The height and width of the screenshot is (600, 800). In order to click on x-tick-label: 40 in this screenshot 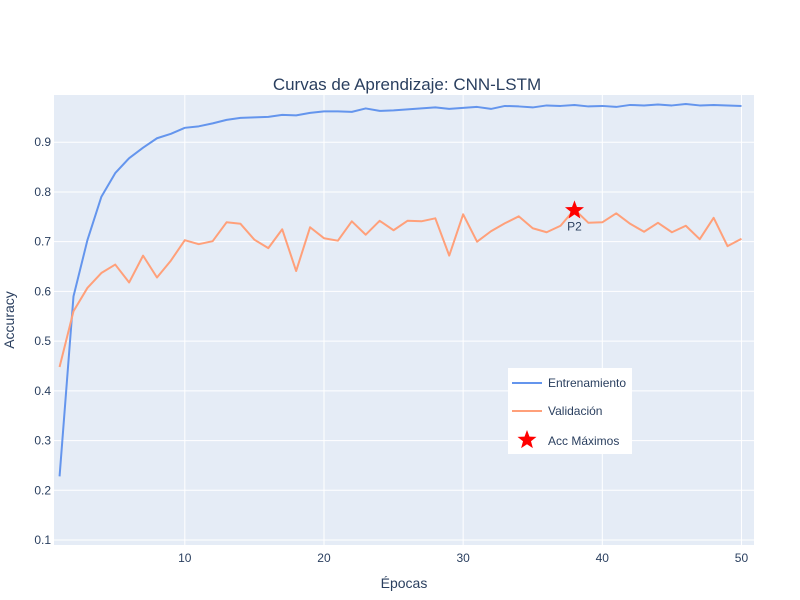, I will do `click(603, 558)`.